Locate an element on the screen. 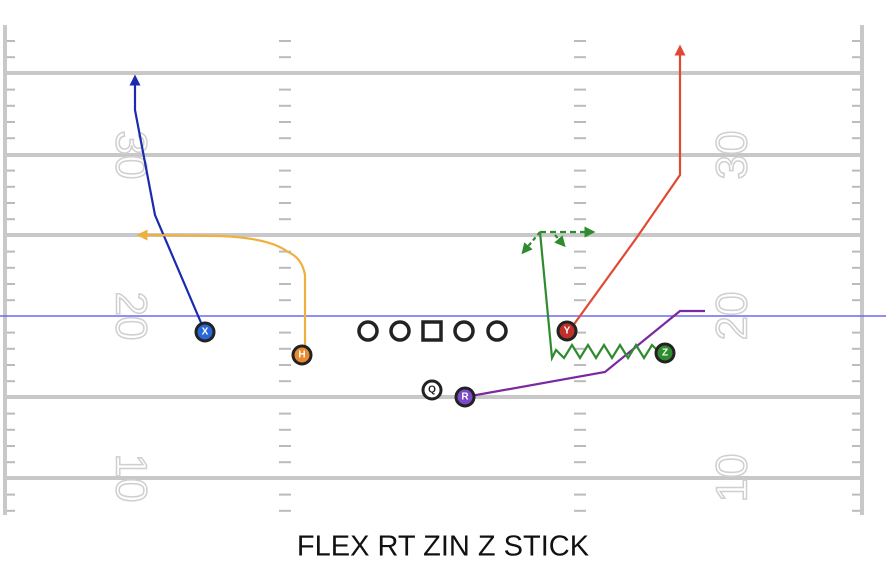 The image size is (886, 567). player-label: Y is located at coordinates (567, 331).